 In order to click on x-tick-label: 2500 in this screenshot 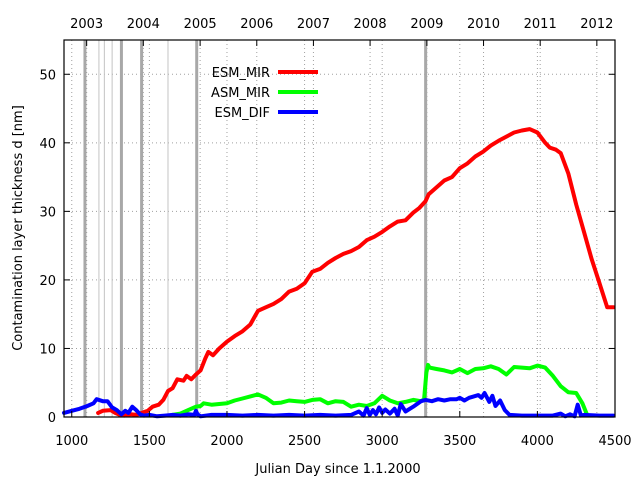, I will do `click(304, 441)`.